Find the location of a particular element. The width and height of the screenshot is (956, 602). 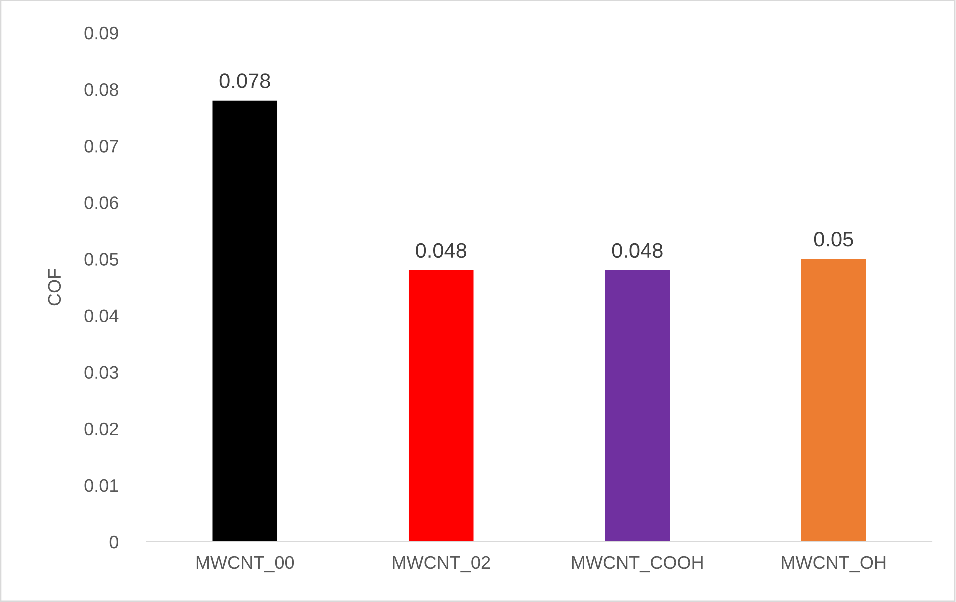

data-label: 0.05 is located at coordinates (834, 239).